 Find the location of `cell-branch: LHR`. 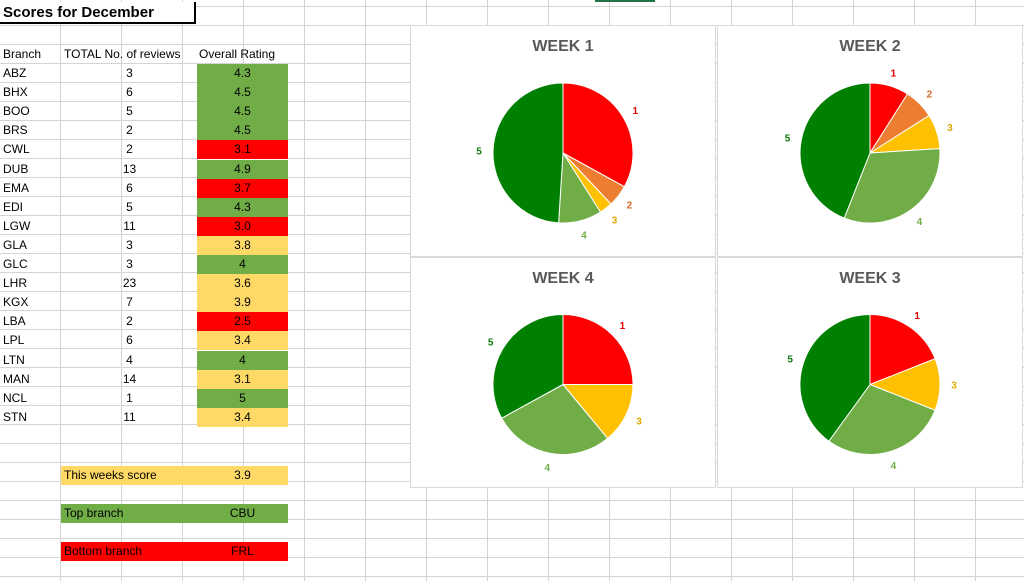

cell-branch: LHR is located at coordinates (15, 283).